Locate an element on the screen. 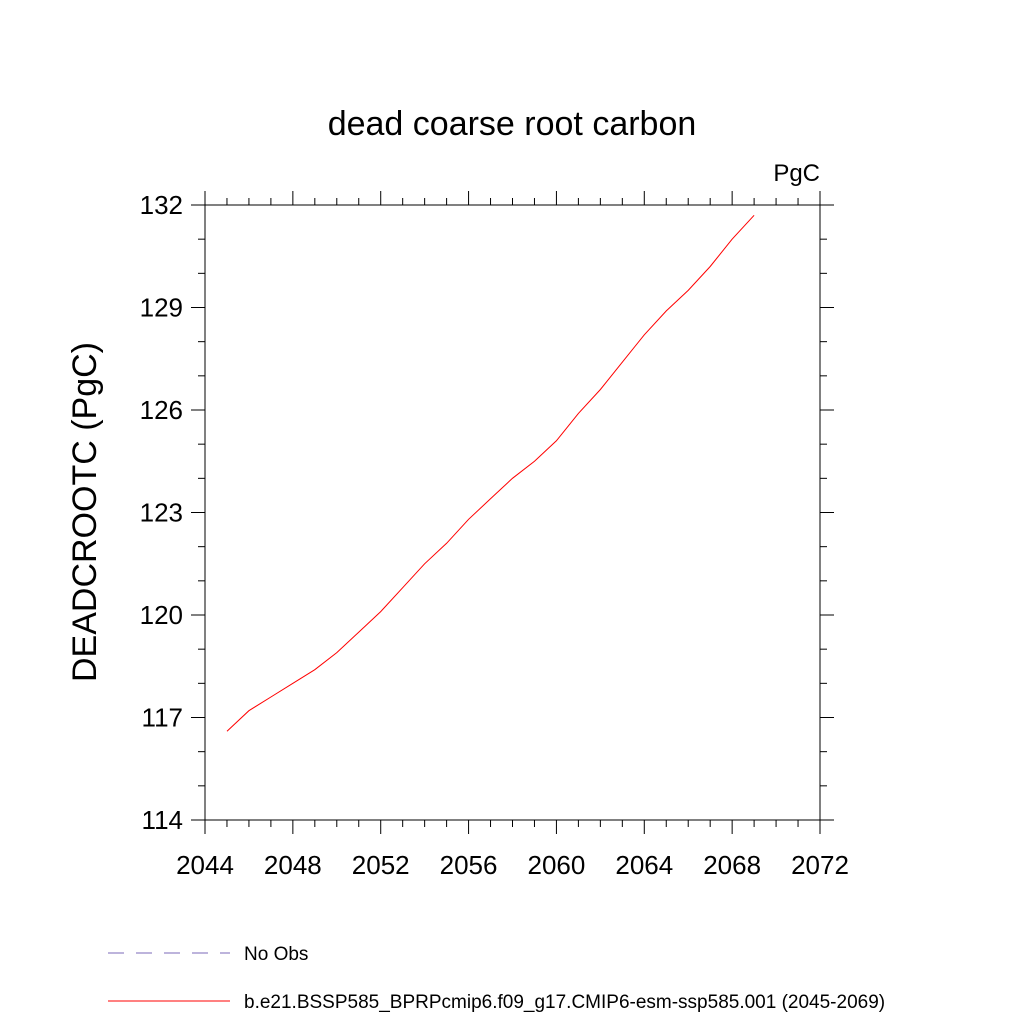 The height and width of the screenshot is (1024, 1024). x-tick-label: 2056 is located at coordinates (469, 865).